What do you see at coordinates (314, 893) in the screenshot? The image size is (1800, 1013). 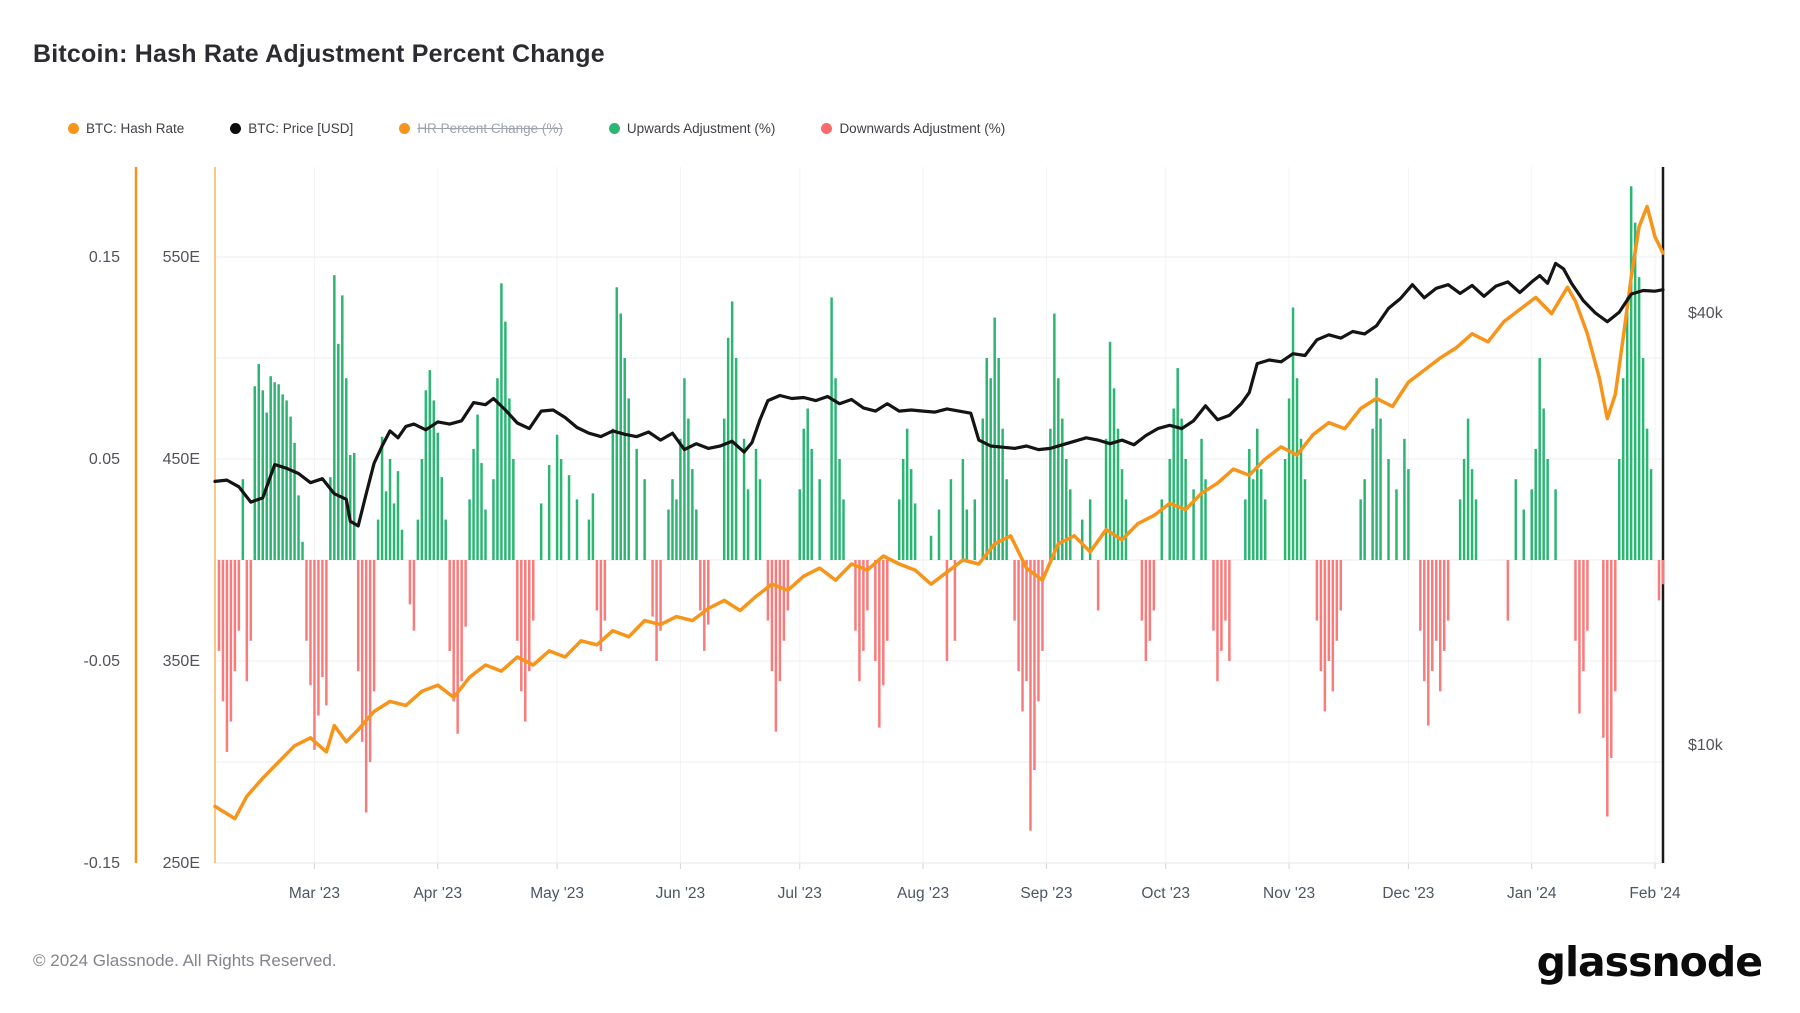 I see `x-tick-label: Mar '23` at bounding box center [314, 893].